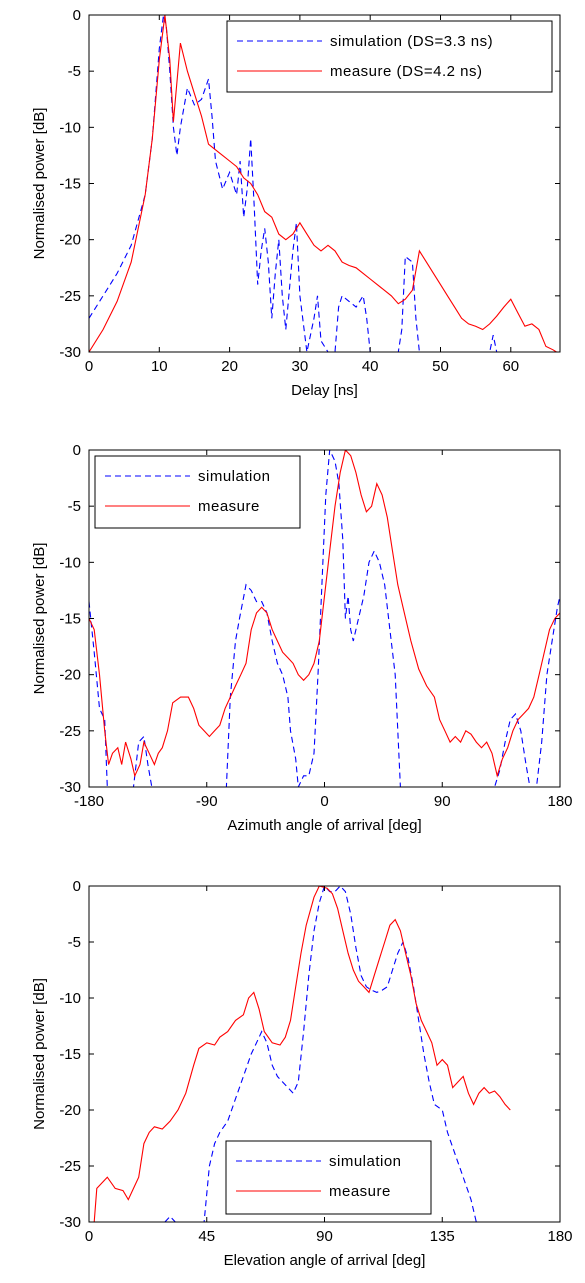 The height and width of the screenshot is (1283, 585). I want to click on x-tick-label: 45, so click(206, 1236).